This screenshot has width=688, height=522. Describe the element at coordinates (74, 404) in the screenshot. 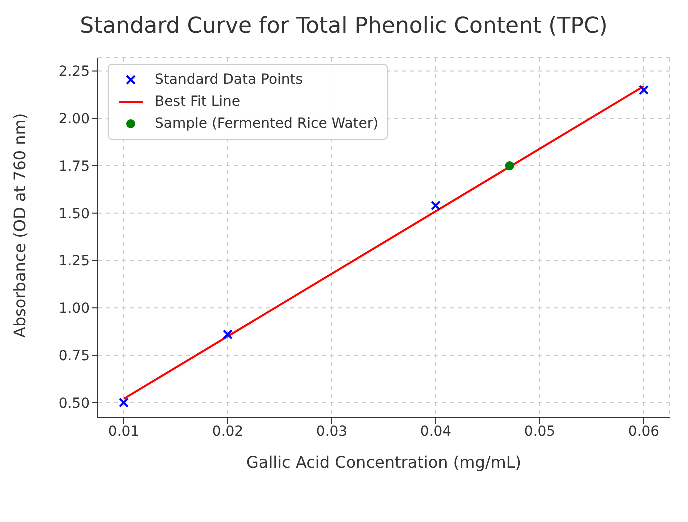

I see `y-tick-label: 0.50` at that location.